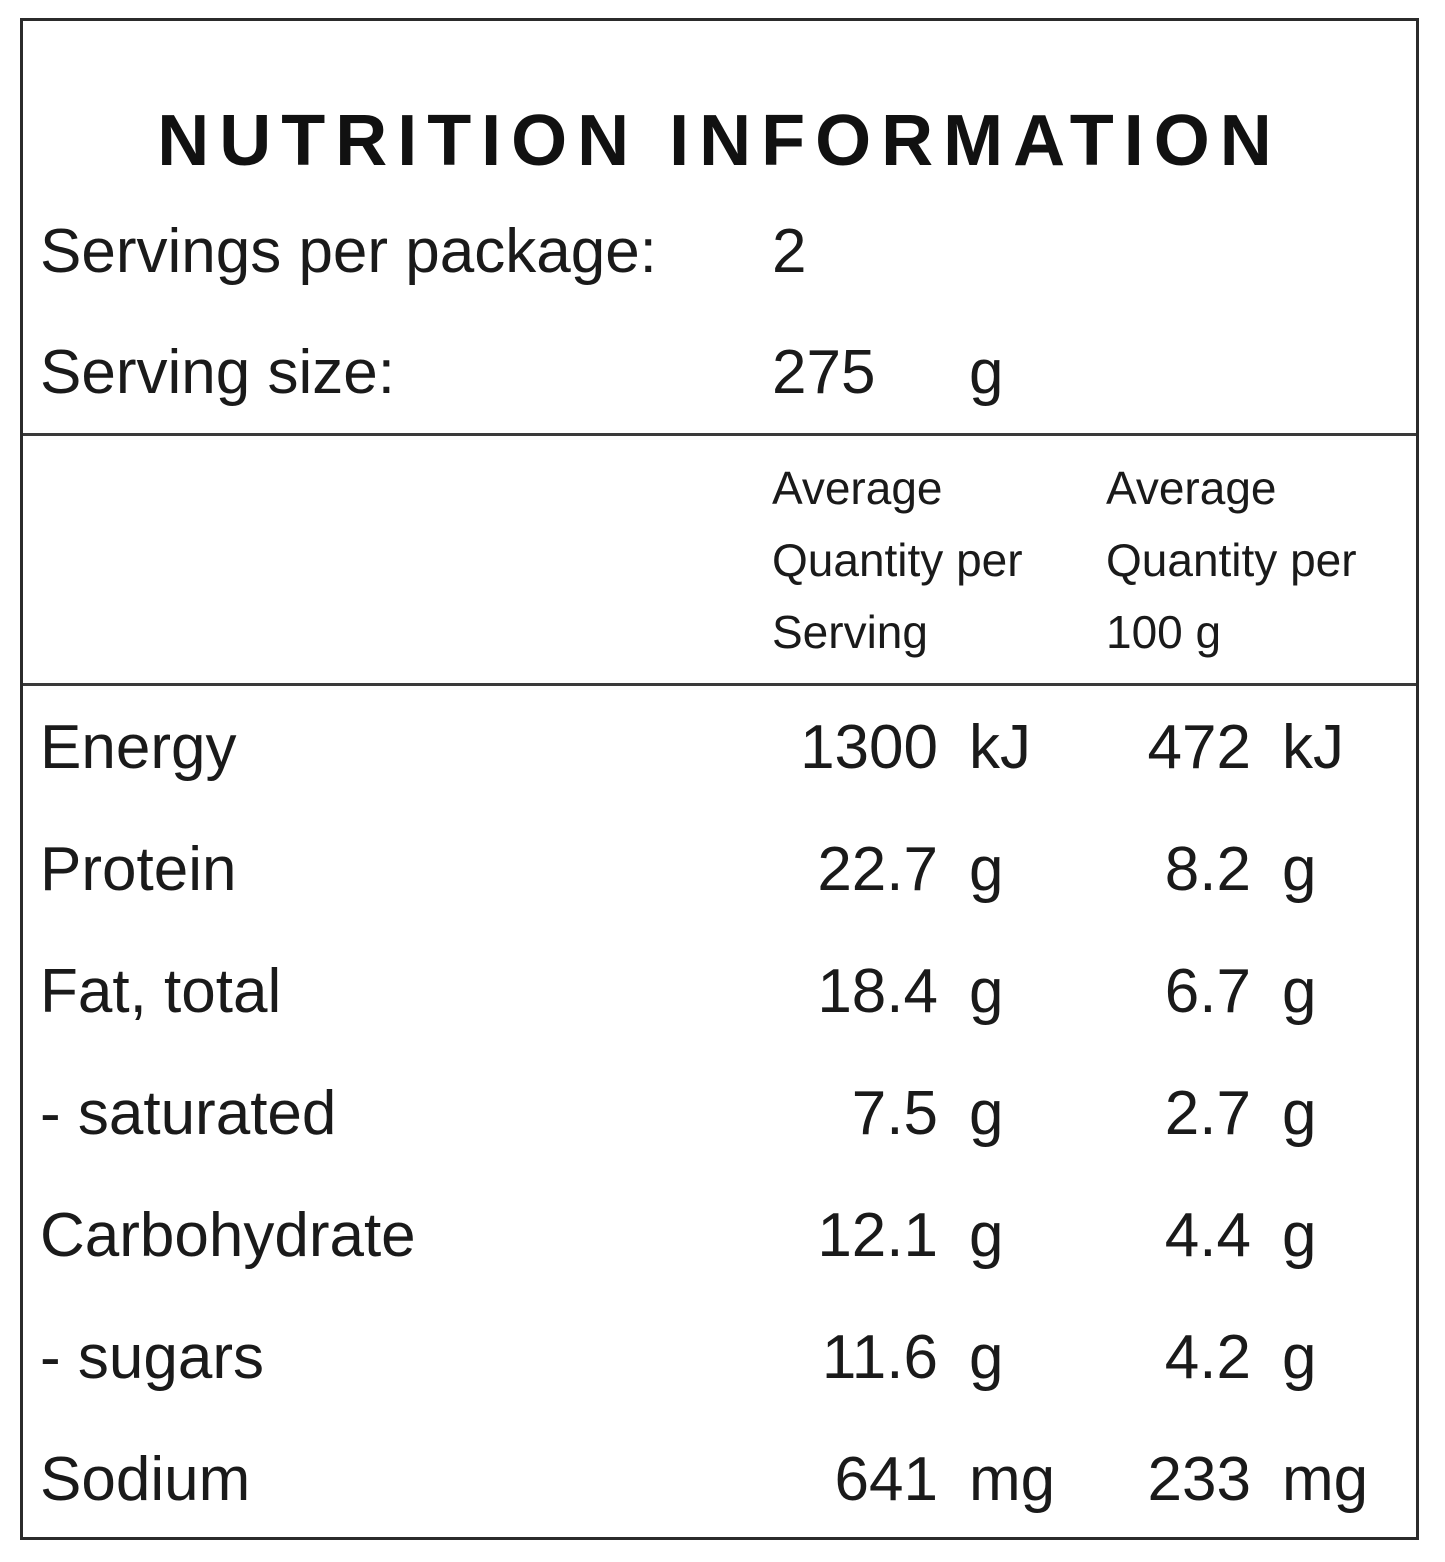  I want to click on nutrient-name: - saturated, so click(188, 1113).